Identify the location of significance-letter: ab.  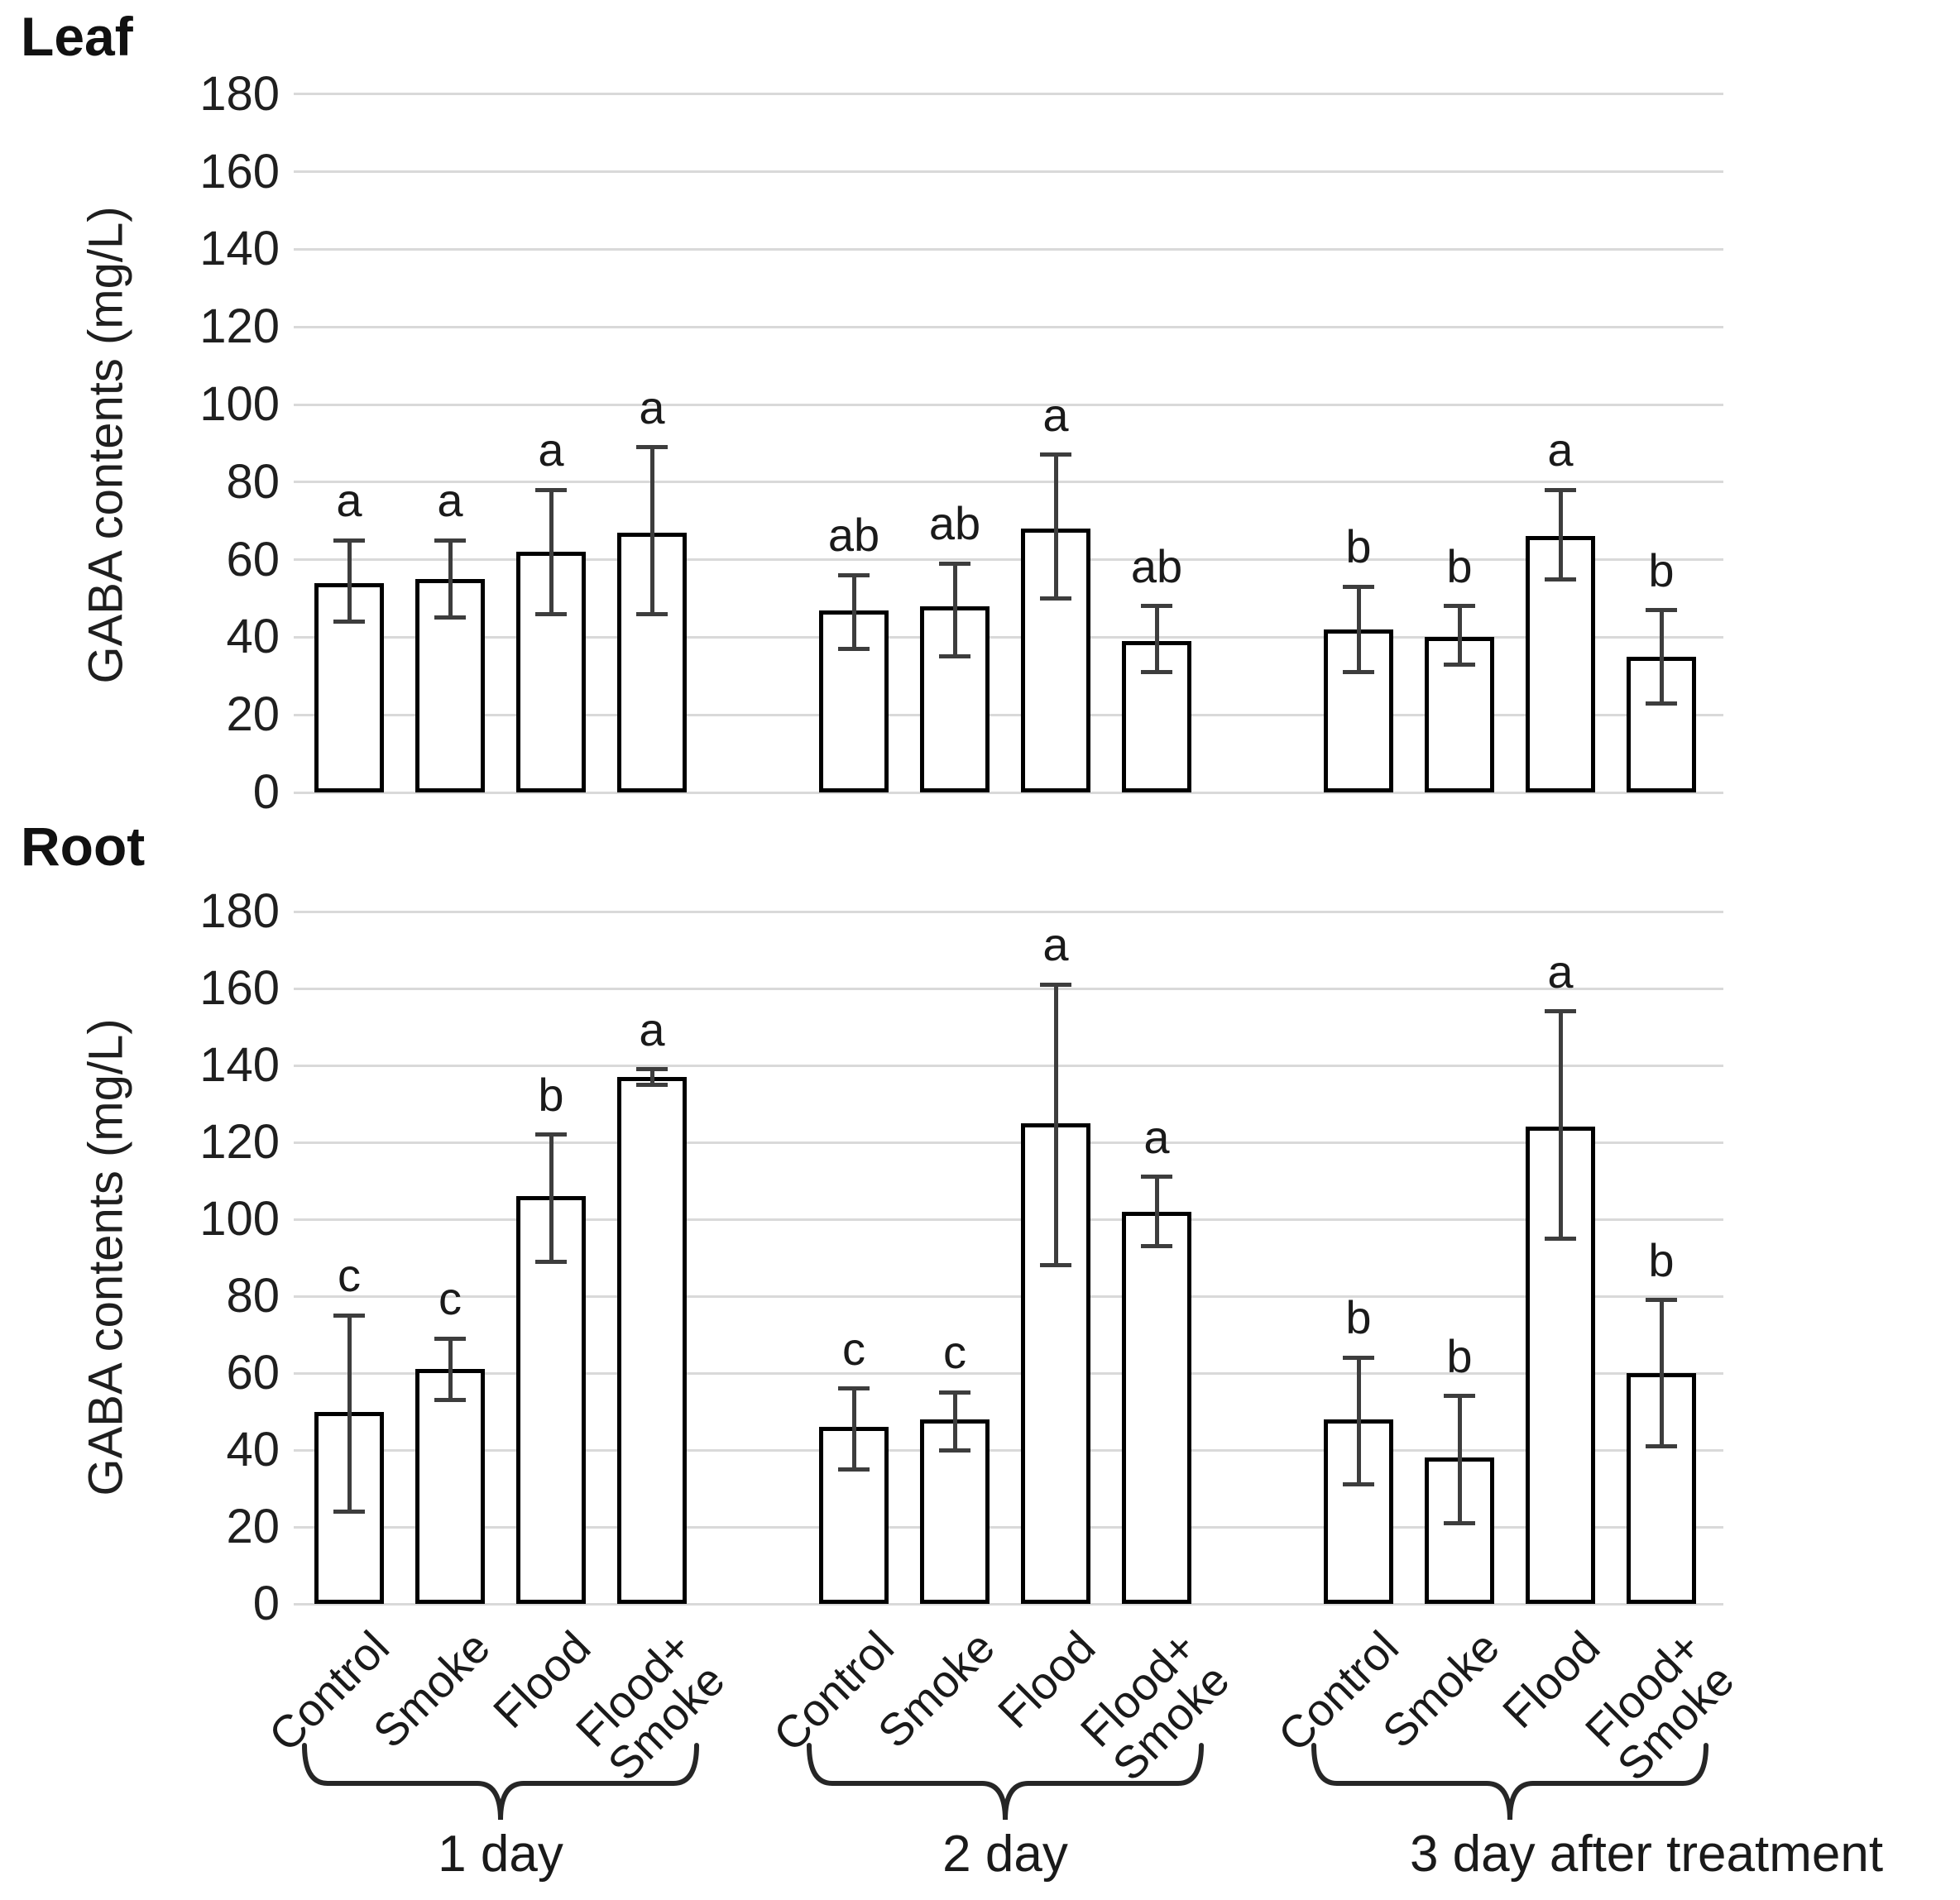
(954, 523).